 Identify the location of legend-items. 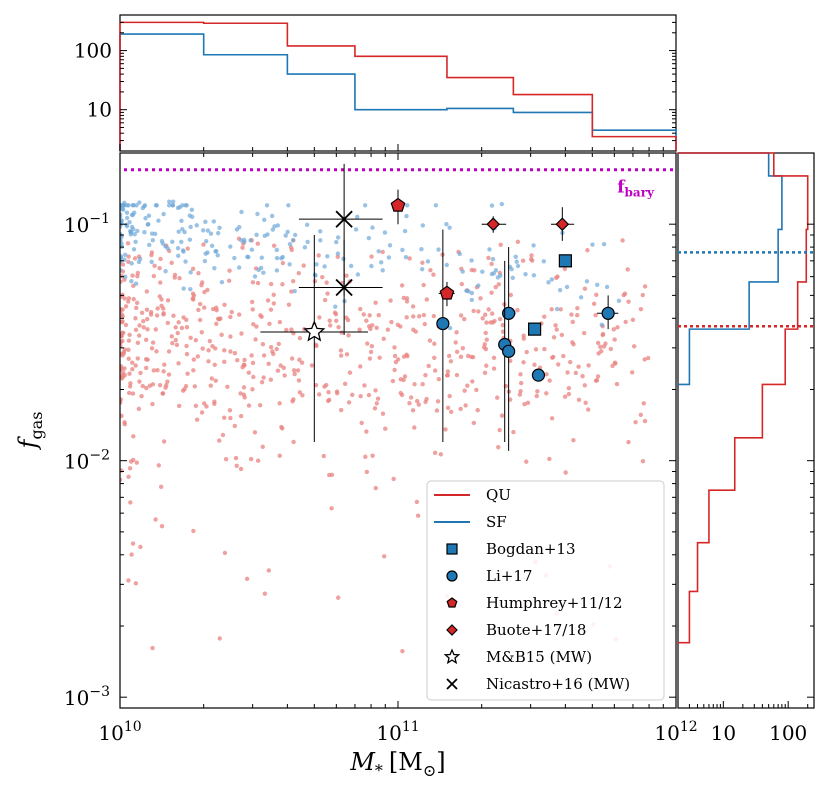
(452, 592).